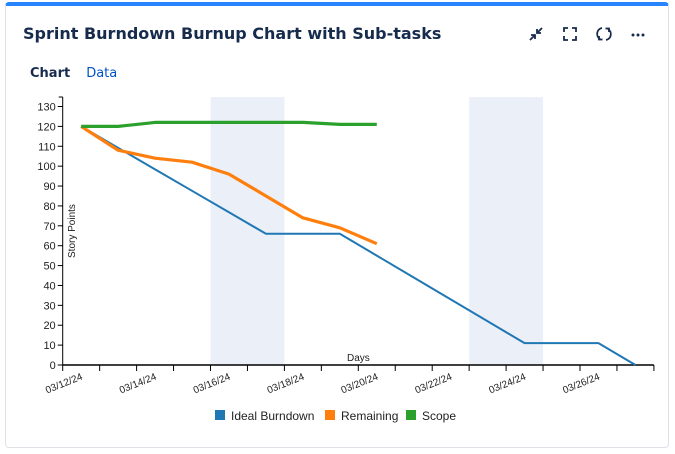 This screenshot has height=454, width=675. What do you see at coordinates (49, 306) in the screenshot?
I see `y-tick-label: 30` at bounding box center [49, 306].